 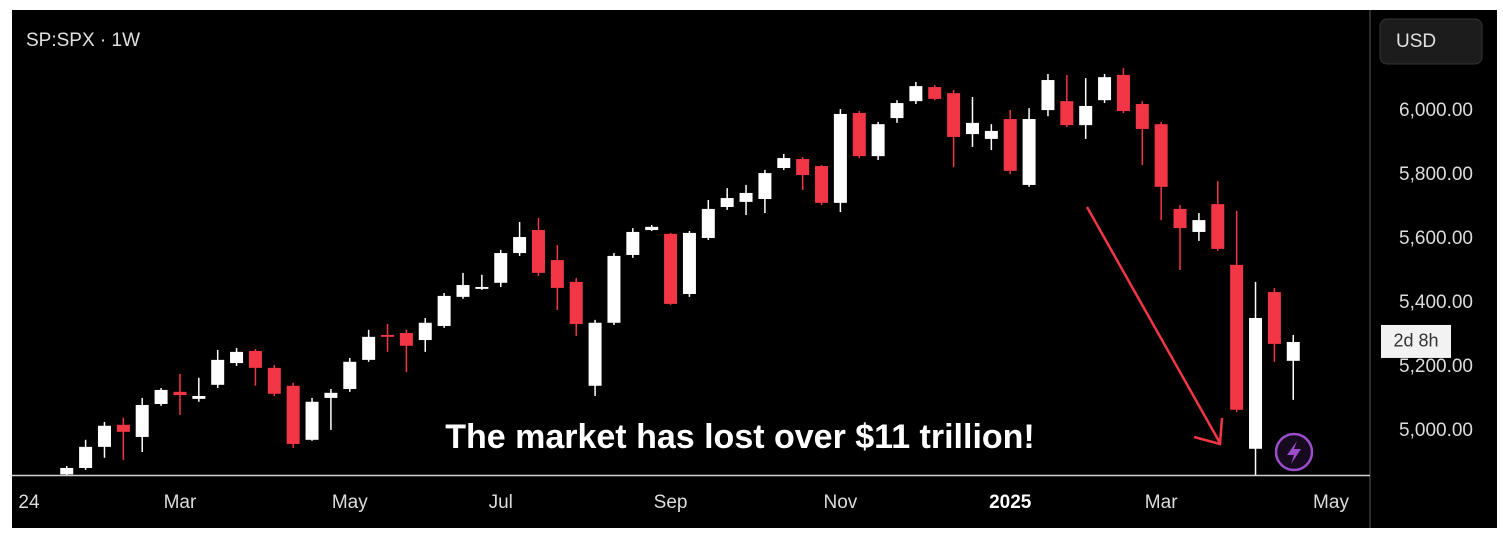 I want to click on arrow-head, so click(x=1208, y=431).